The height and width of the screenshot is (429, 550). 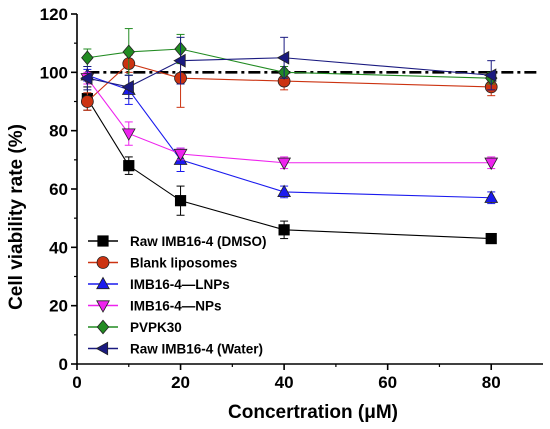 I want to click on x-tick-label: 0, so click(x=76, y=382).